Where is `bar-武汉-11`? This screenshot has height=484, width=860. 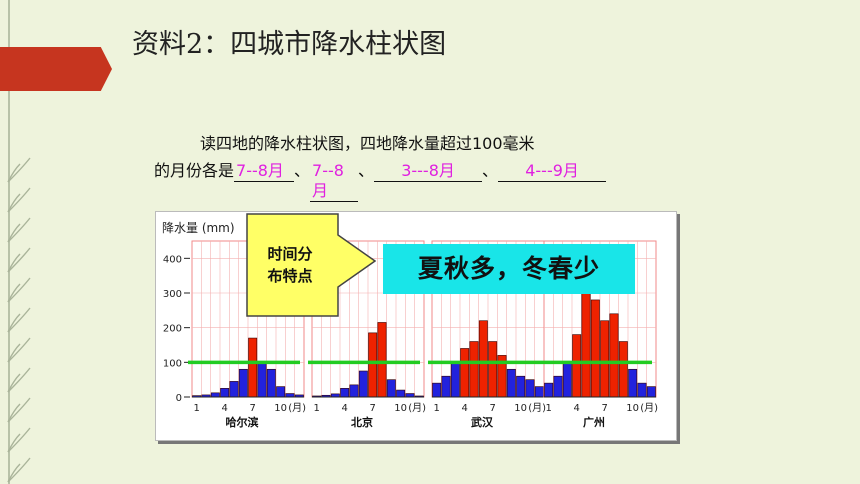 bar-武汉-11 is located at coordinates (530, 388).